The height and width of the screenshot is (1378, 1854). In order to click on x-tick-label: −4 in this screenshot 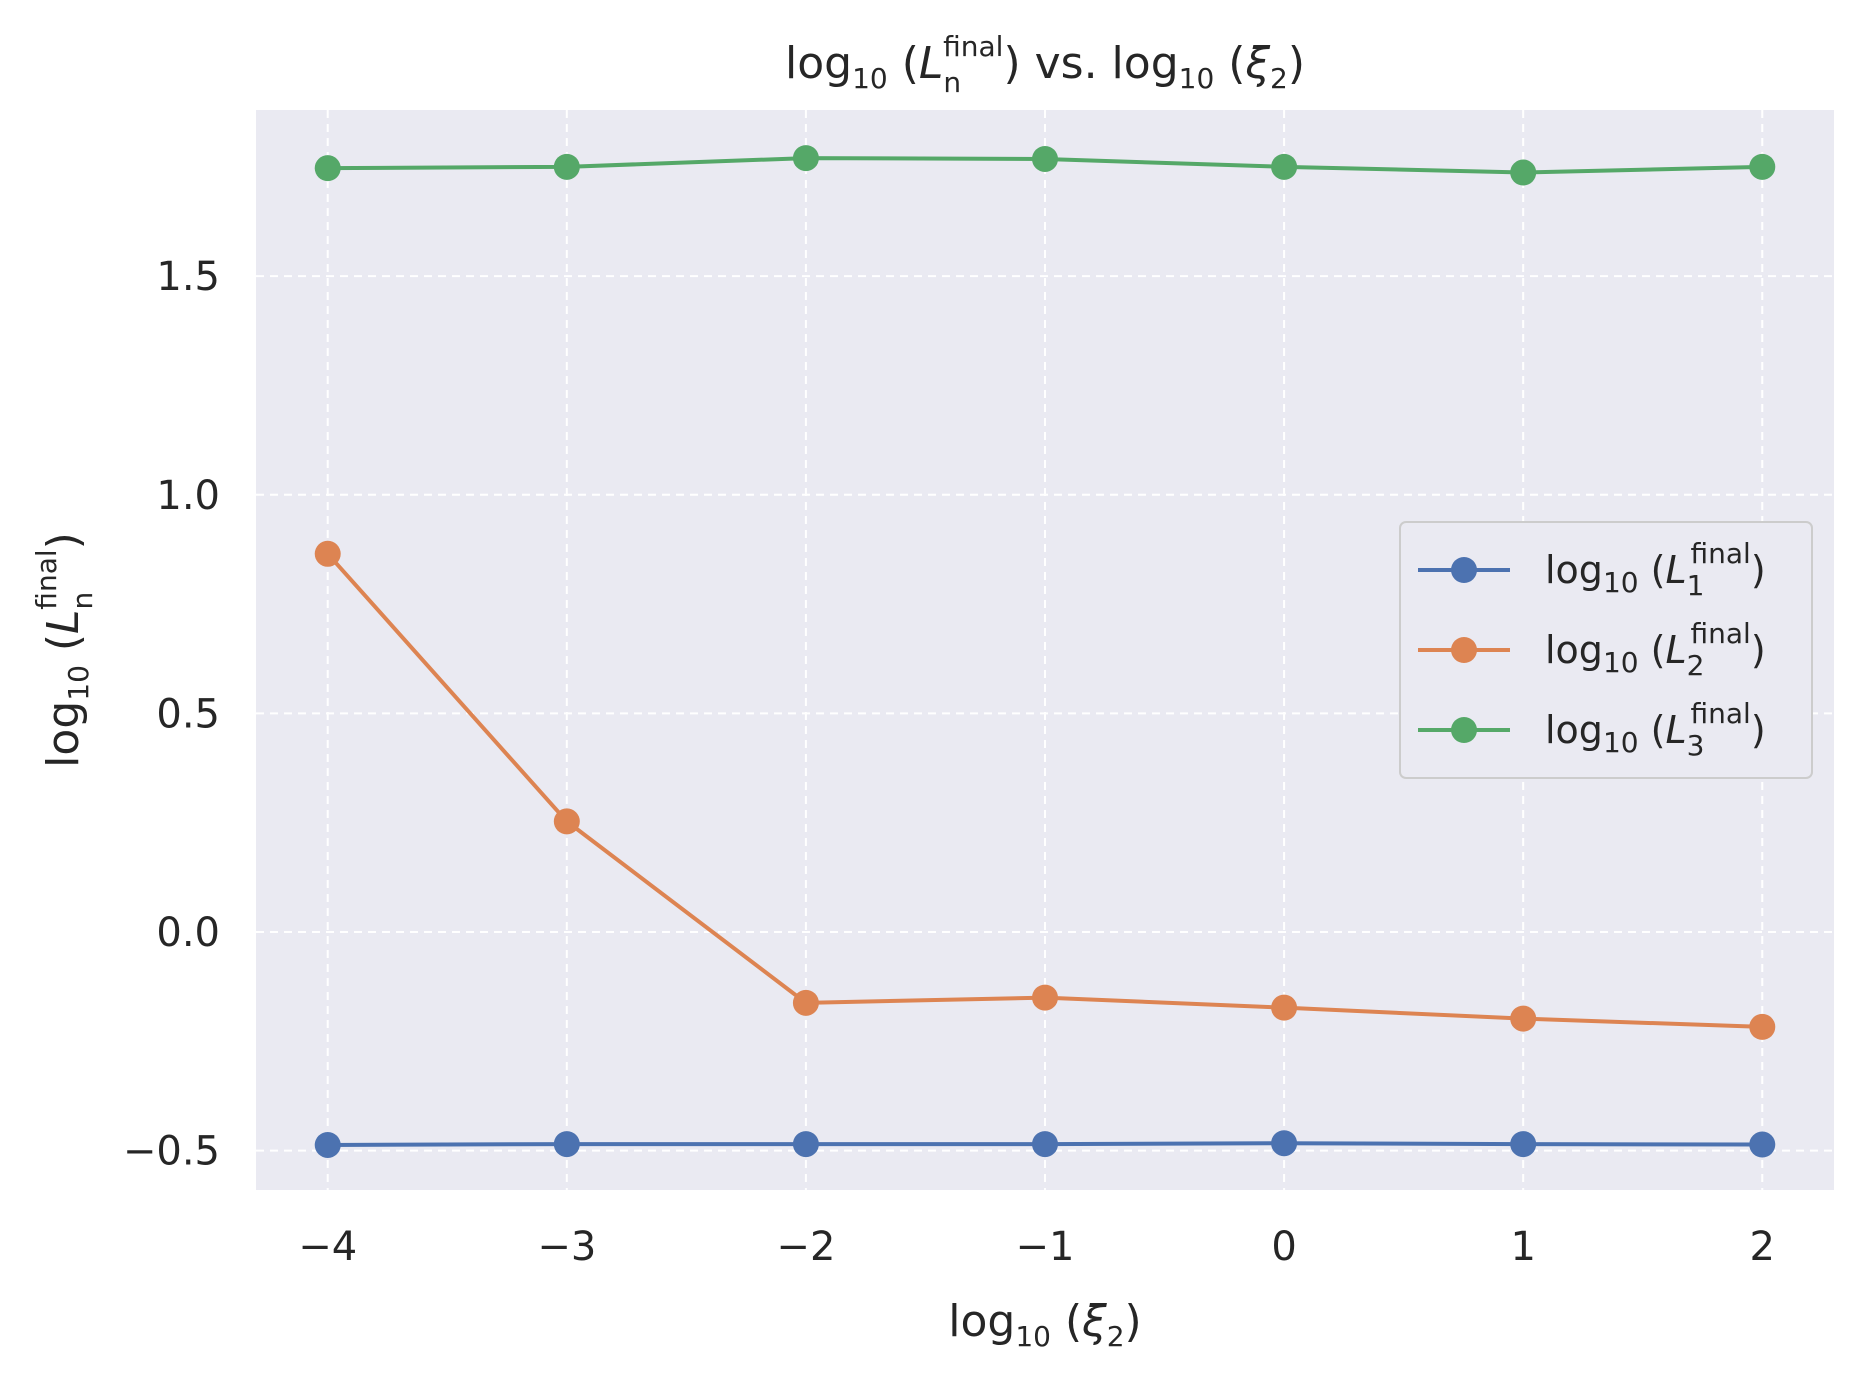, I will do `click(327, 1247)`.